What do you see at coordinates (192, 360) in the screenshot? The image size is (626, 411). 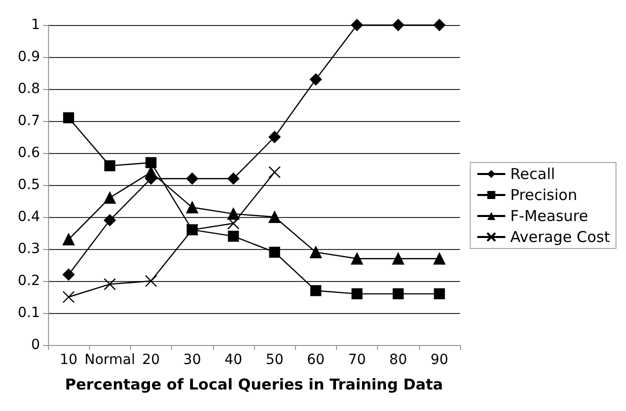 I see `x-tick-label: 30` at bounding box center [192, 360].